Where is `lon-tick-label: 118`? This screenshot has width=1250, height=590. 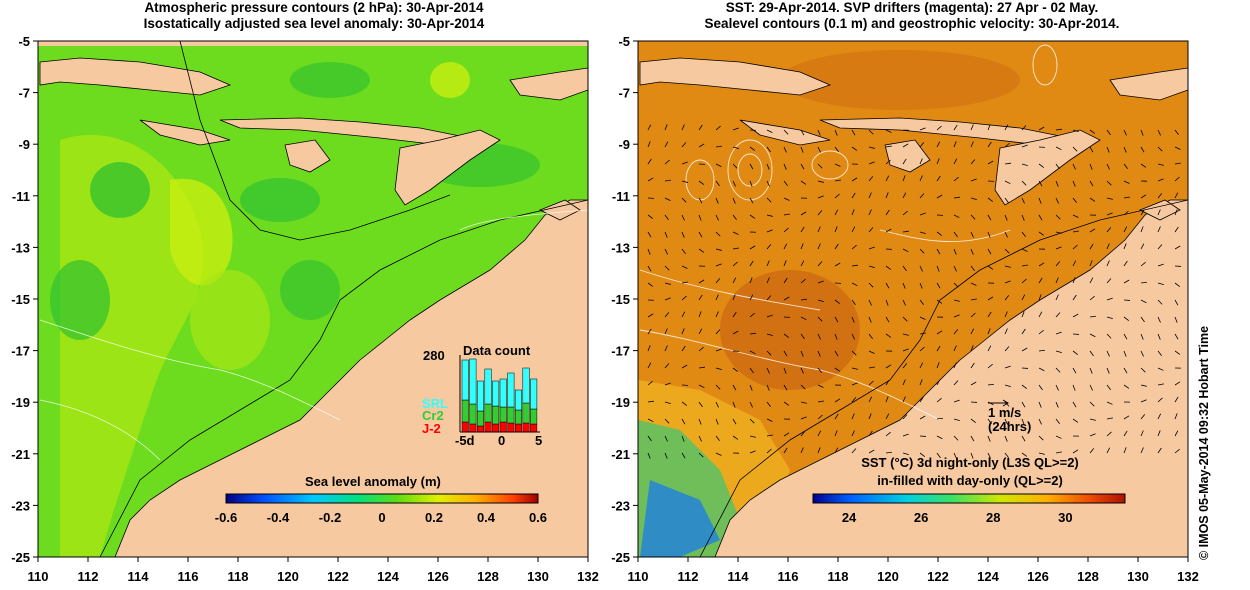
lon-tick-label: 118 is located at coordinates (238, 576).